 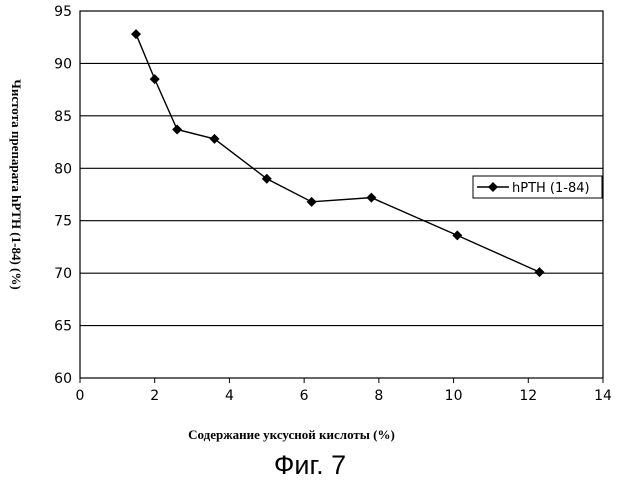 What do you see at coordinates (291, 434) in the screenshot?
I see `x-axis-title: Содержание уксусной кислоты (%)` at bounding box center [291, 434].